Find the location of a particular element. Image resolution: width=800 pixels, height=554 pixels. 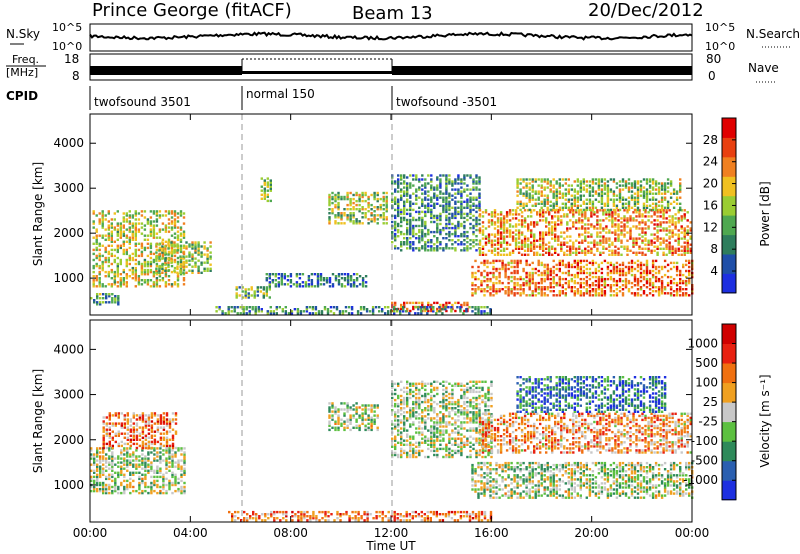

power-colorbar-tick: 12 is located at coordinates (710, 227).